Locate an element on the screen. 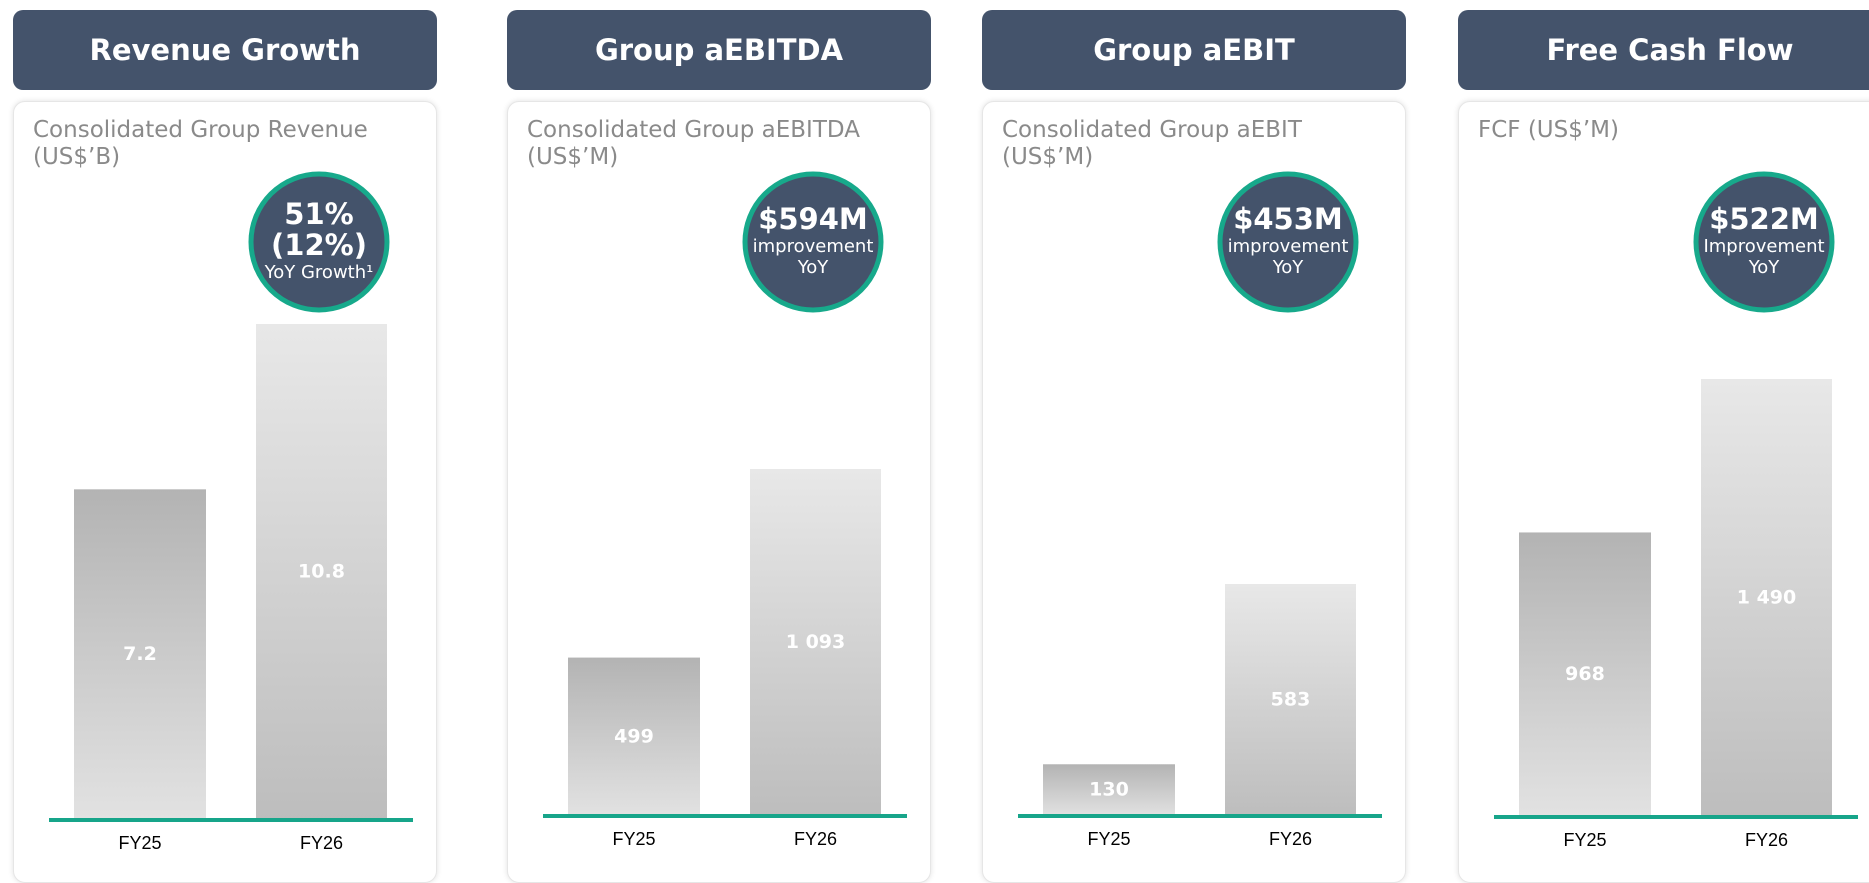 This screenshot has height=883, width=1869. subtitle: FCF (US$’M) is located at coordinates (1548, 130).